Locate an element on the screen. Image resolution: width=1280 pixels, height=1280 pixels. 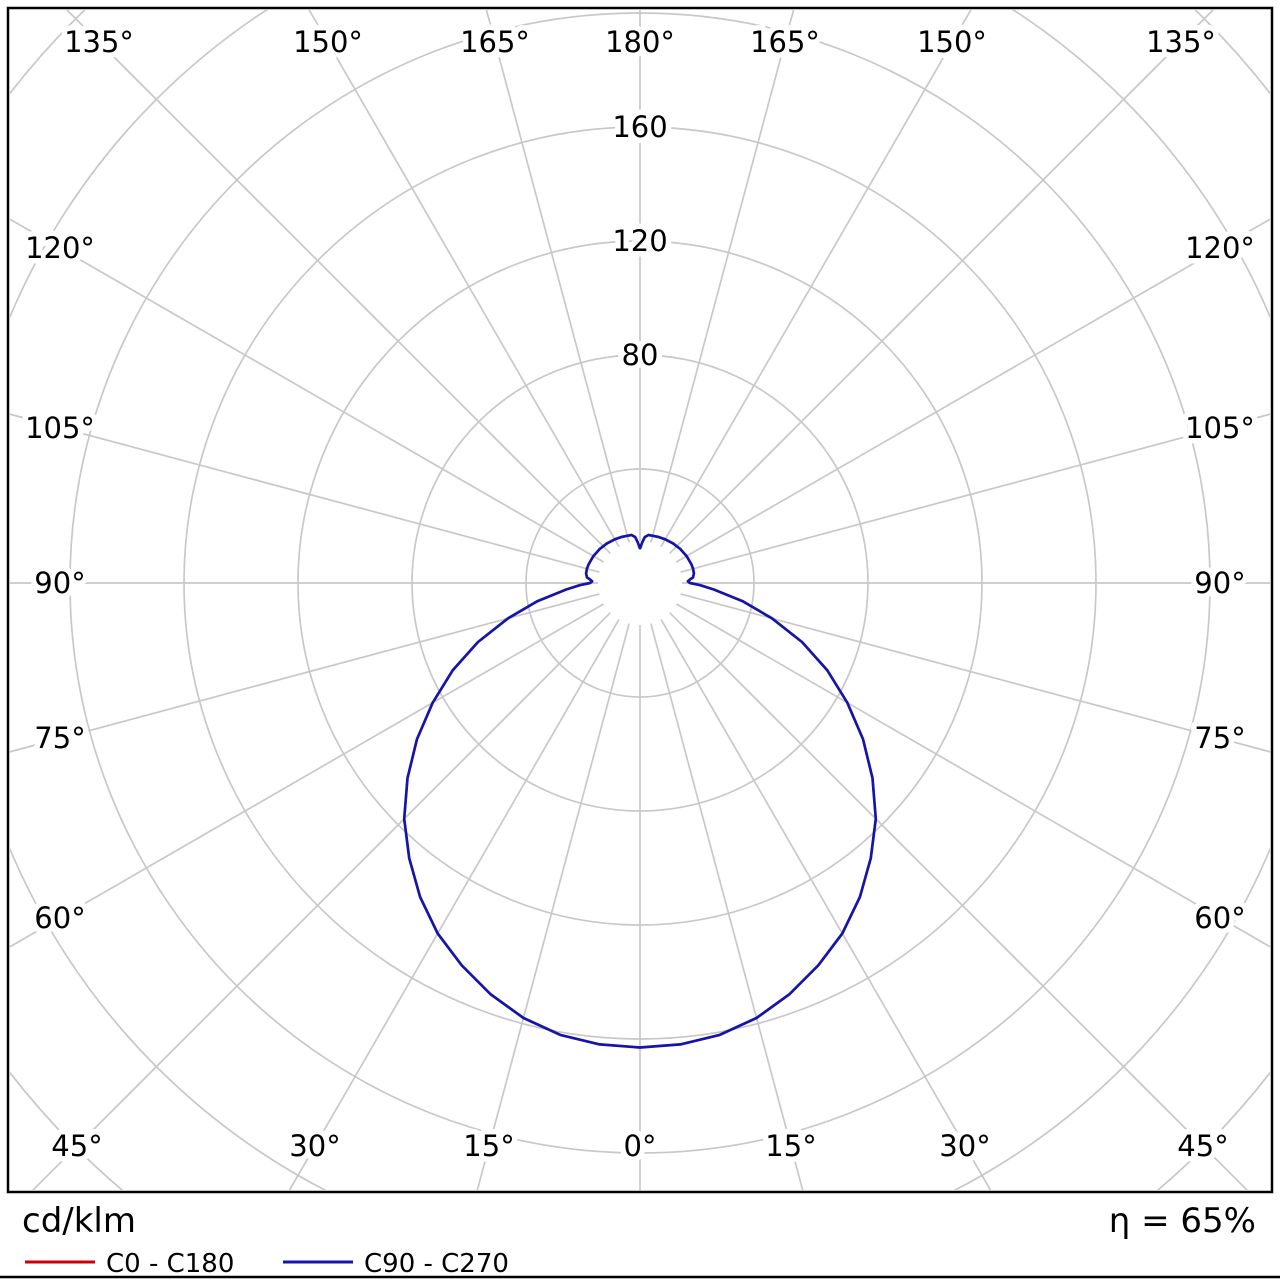
angle-label-60-left: 60° is located at coordinates (59, 918).